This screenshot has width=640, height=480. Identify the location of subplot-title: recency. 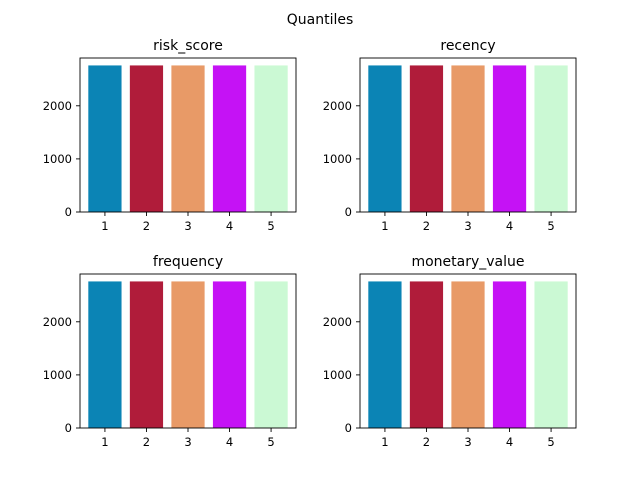
(467, 46).